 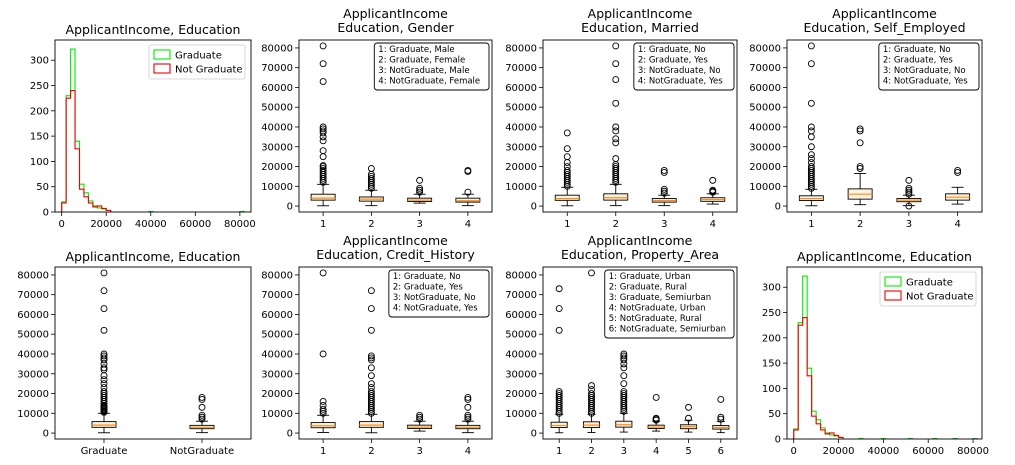 I want to click on legend-frame, so click(x=928, y=289).